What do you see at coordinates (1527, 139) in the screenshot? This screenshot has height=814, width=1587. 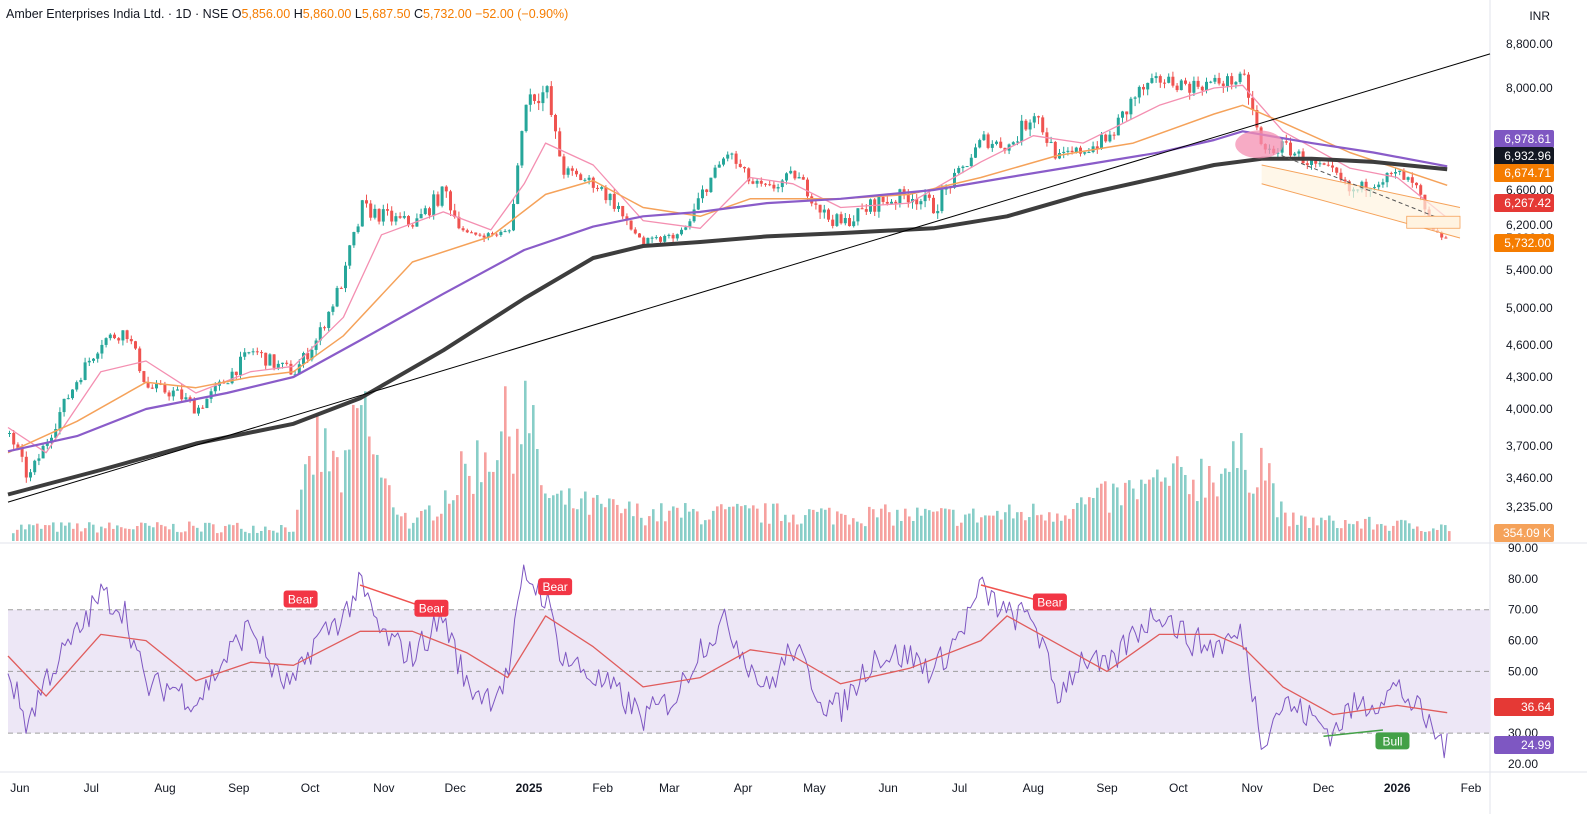 I see `price-value-tag-text: 6,978.61` at bounding box center [1527, 139].